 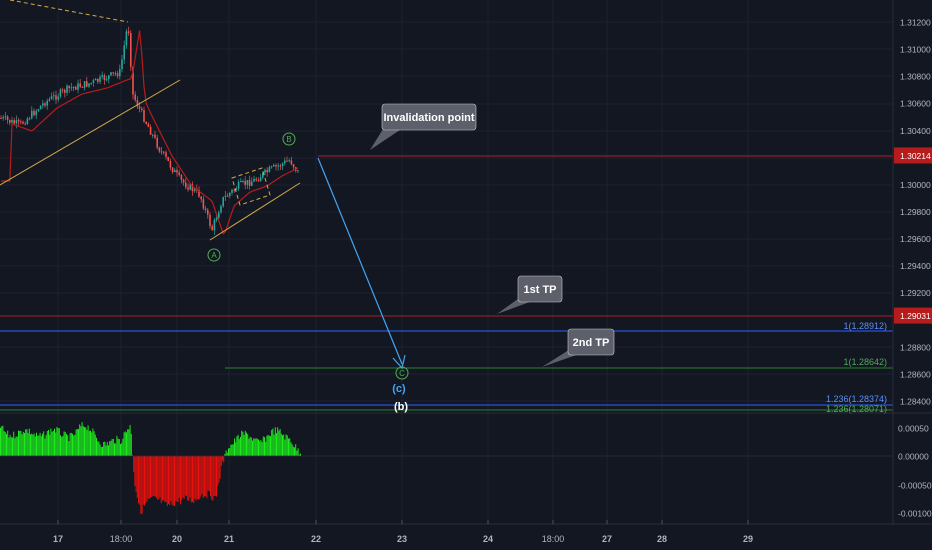 I want to click on tp1-callout: 1st TP, so click(x=530, y=294).